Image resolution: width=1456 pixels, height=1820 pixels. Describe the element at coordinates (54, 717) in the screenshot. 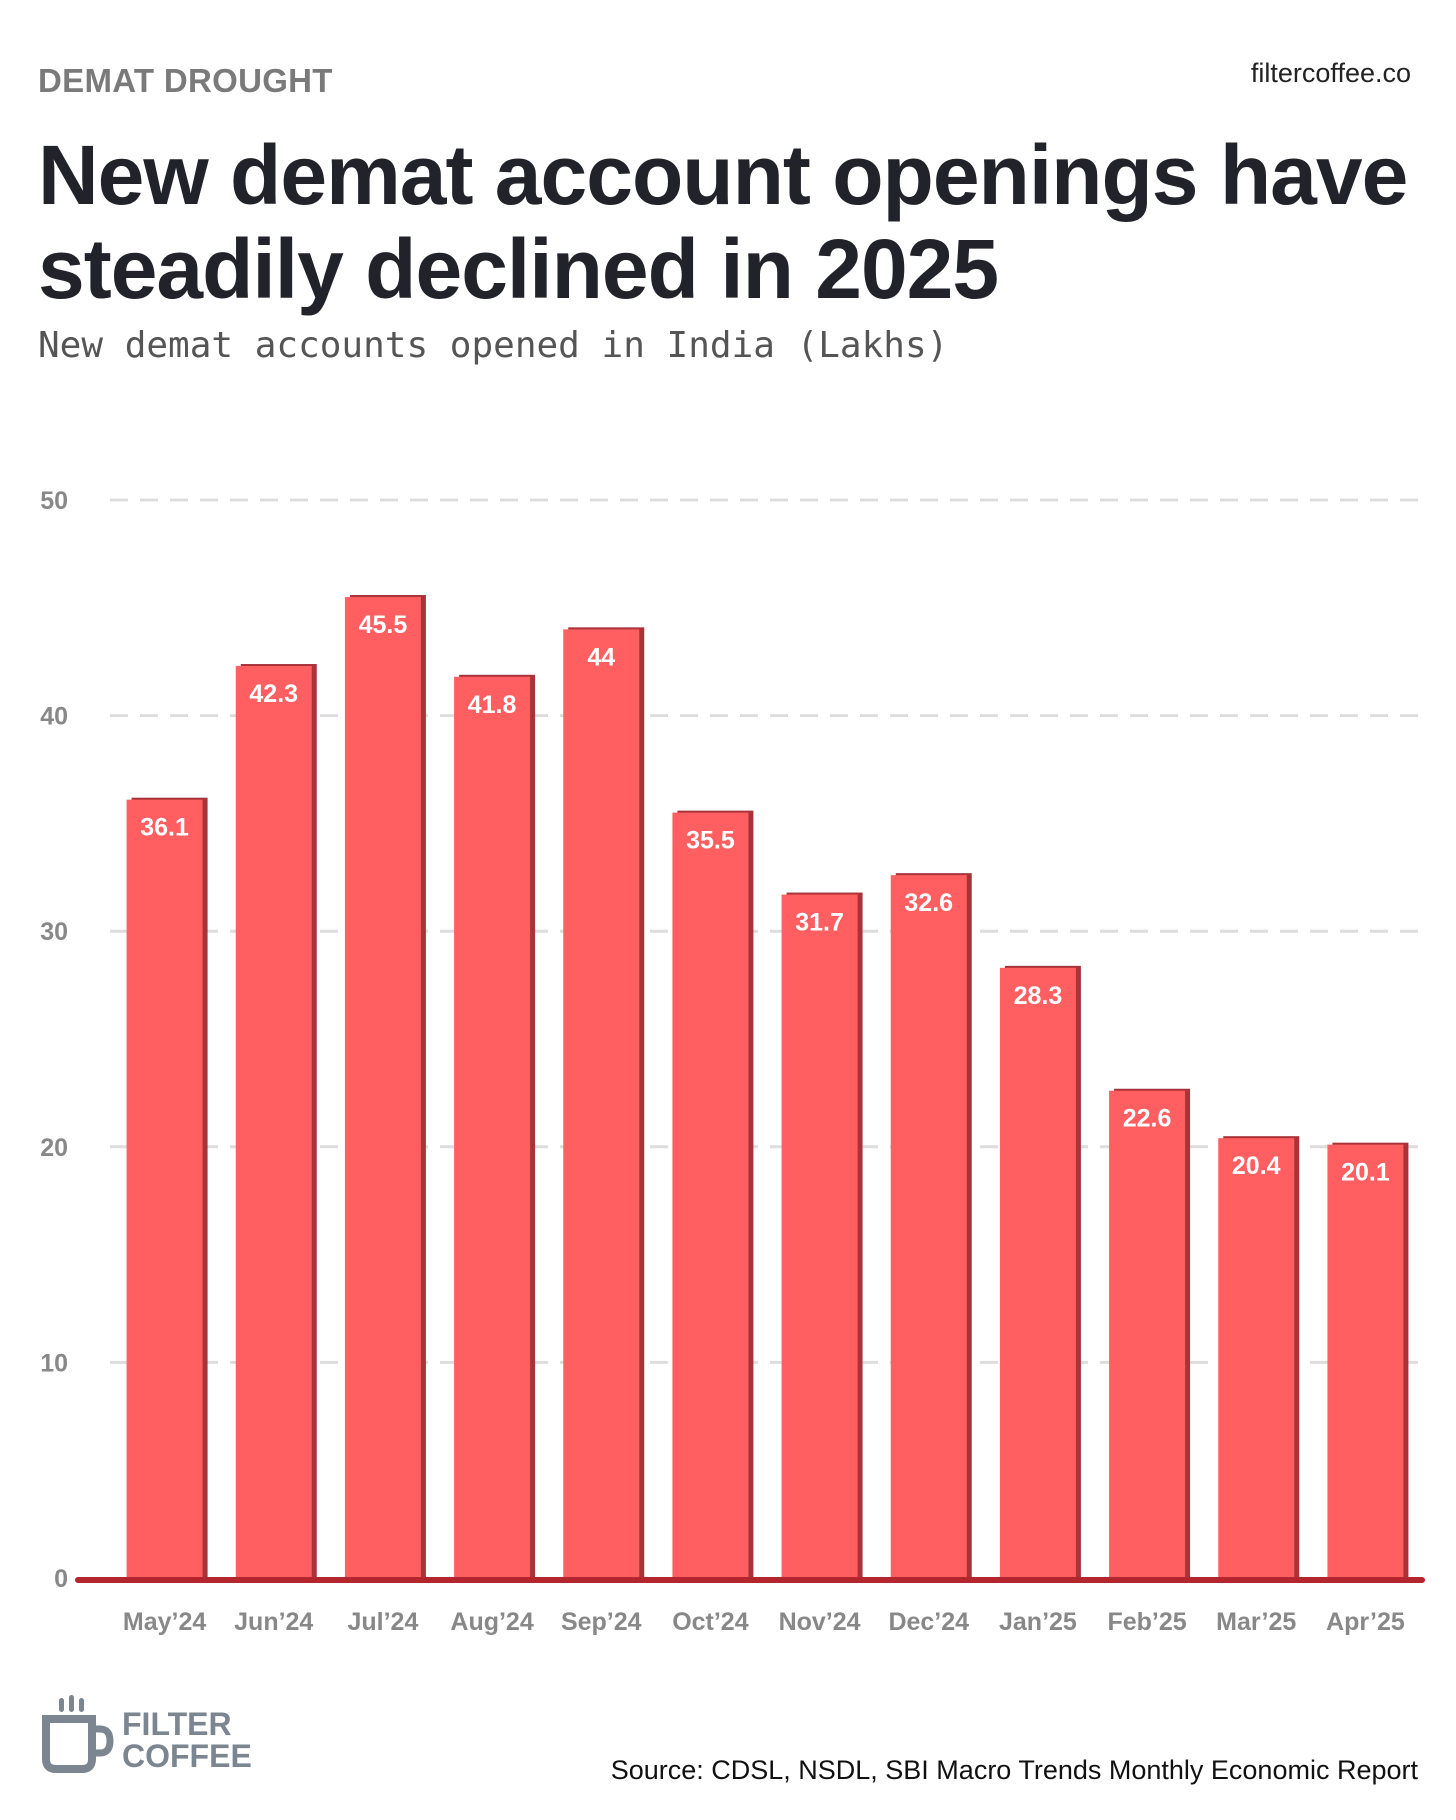

I see `y-tick-label: 40` at that location.